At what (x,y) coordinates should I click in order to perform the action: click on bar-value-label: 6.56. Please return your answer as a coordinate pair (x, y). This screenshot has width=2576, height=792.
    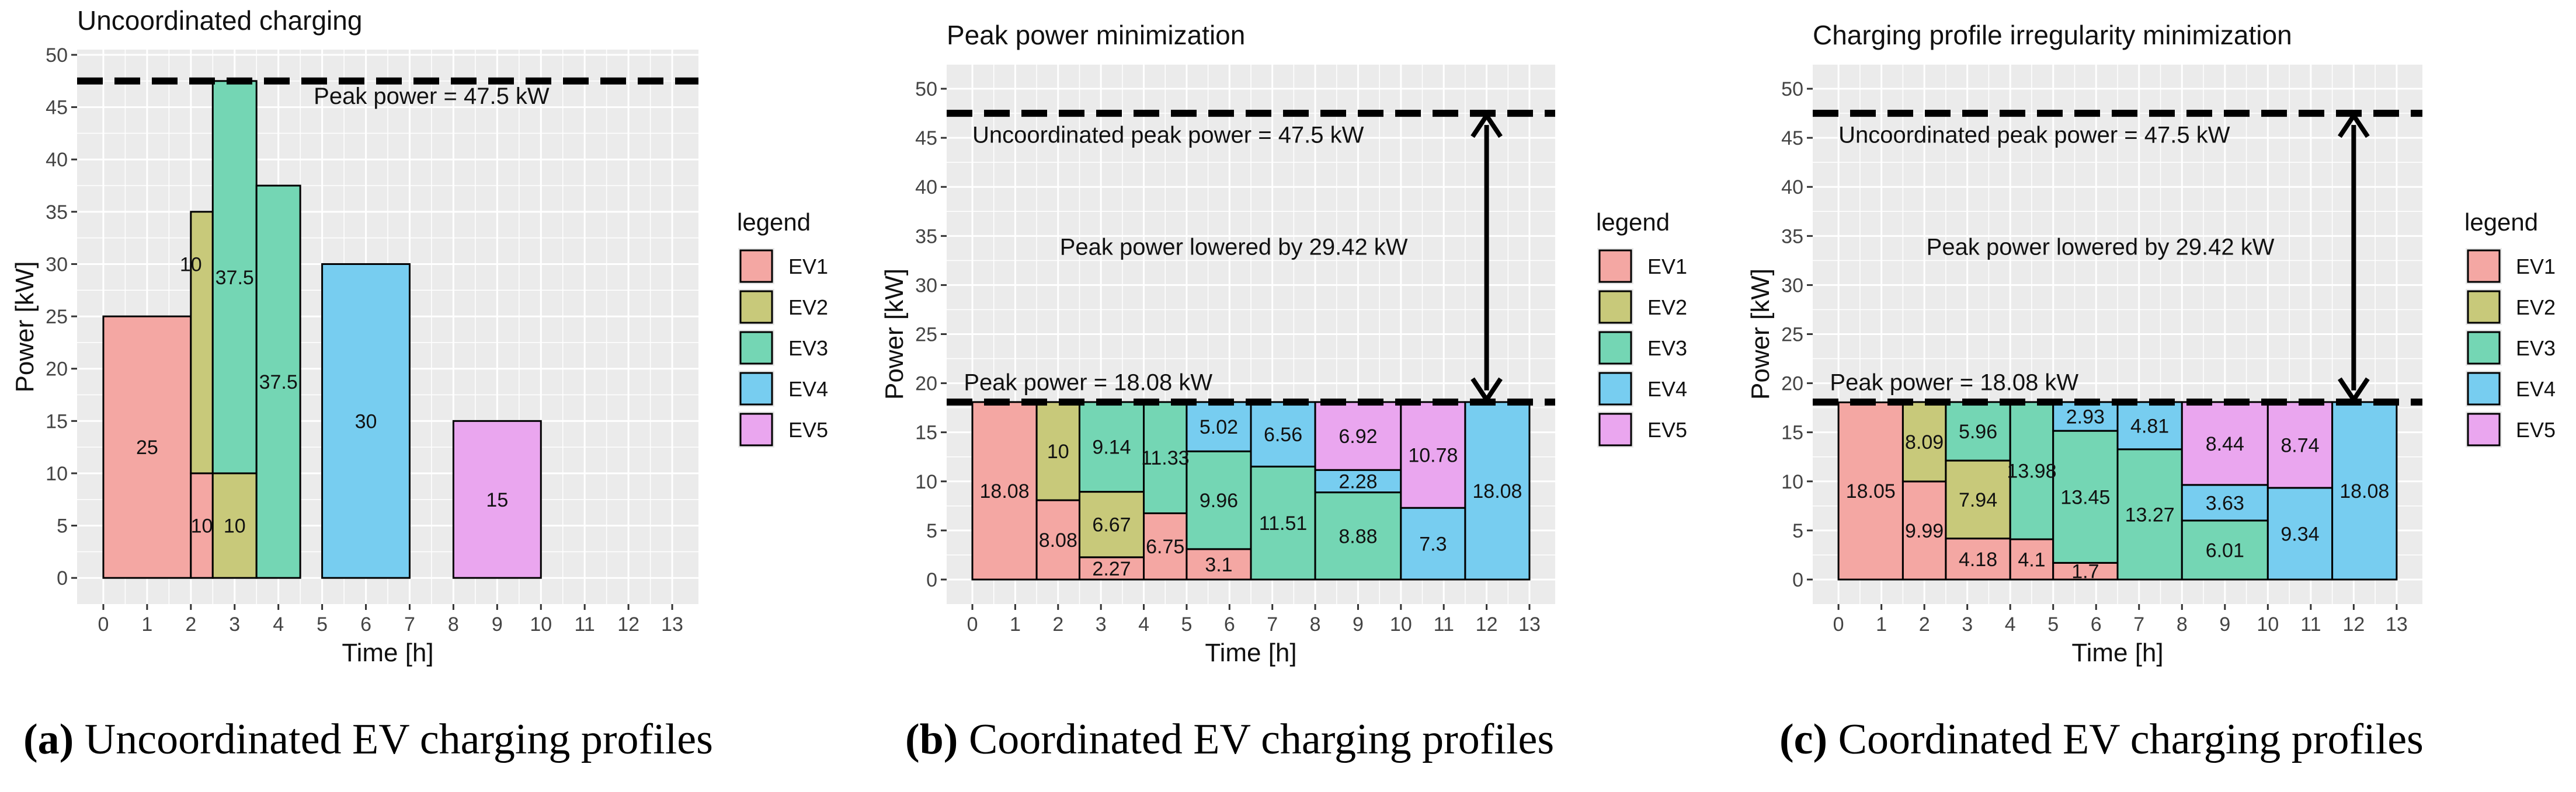
    Looking at the image, I should click on (1283, 435).